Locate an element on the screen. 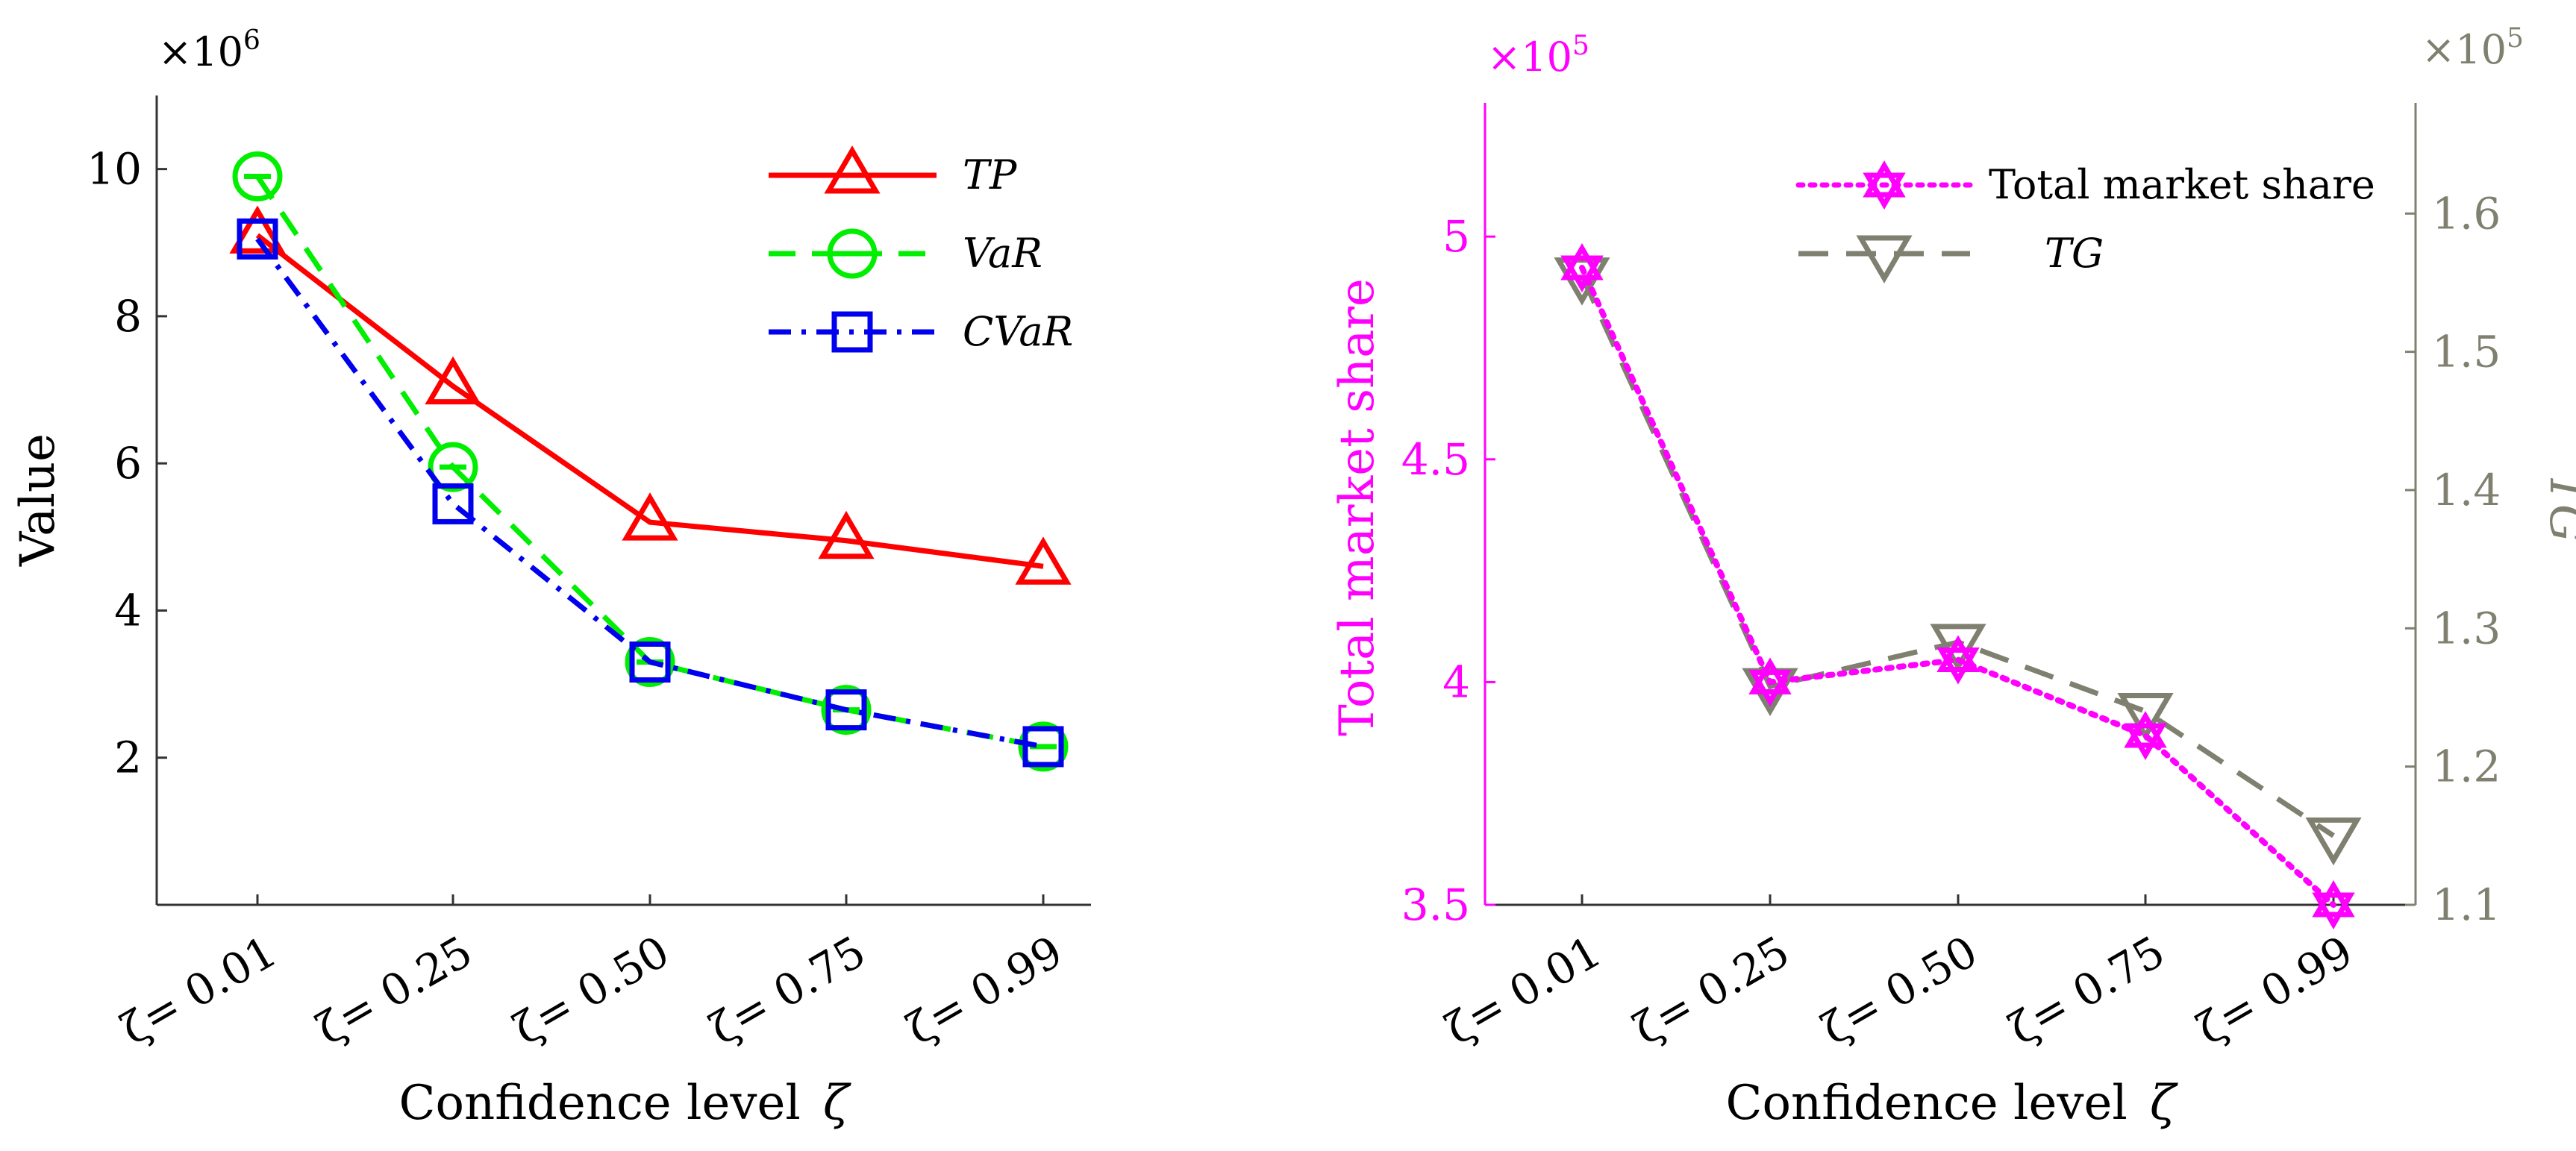 This screenshot has height=1151, width=2576. right-left-y-tick-label: 5 is located at coordinates (1456, 236).